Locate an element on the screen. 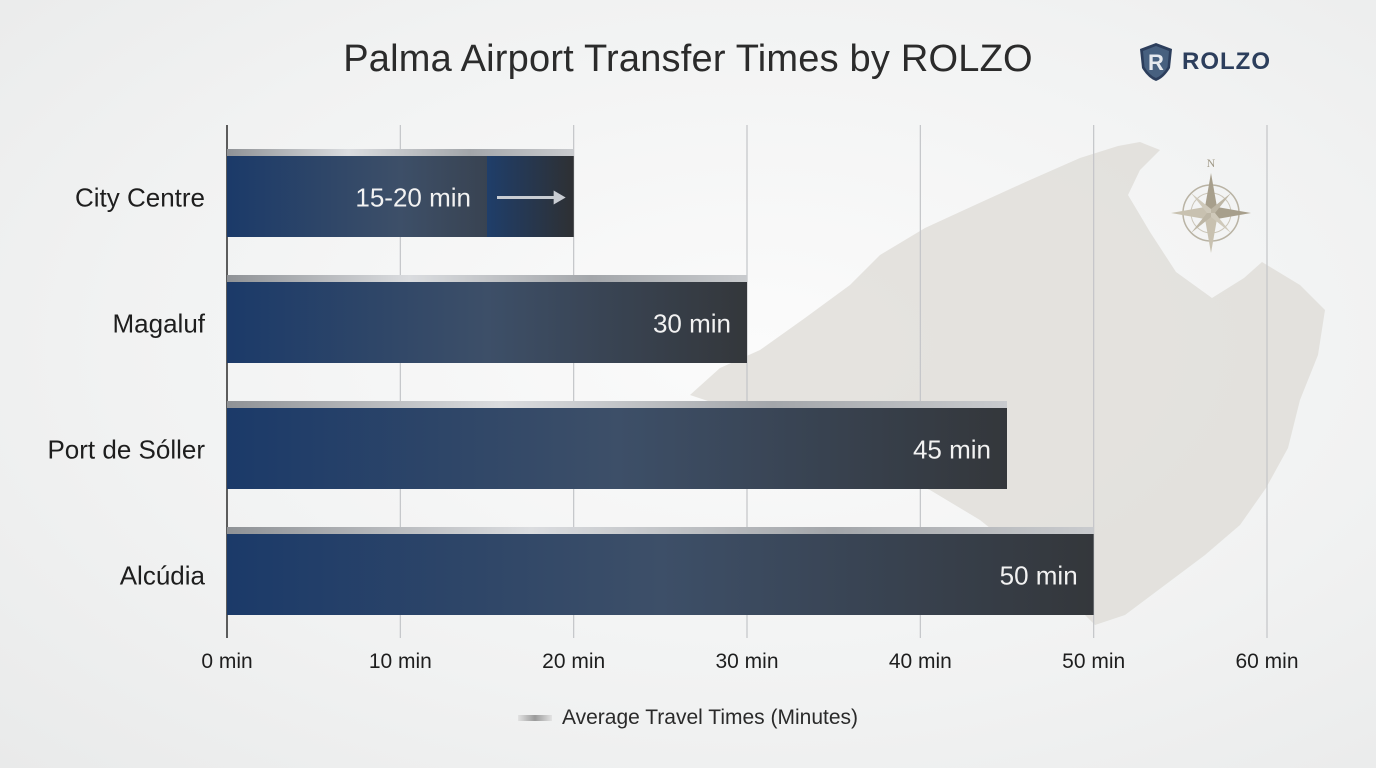  svg-text: R is located at coordinates (1156, 62).